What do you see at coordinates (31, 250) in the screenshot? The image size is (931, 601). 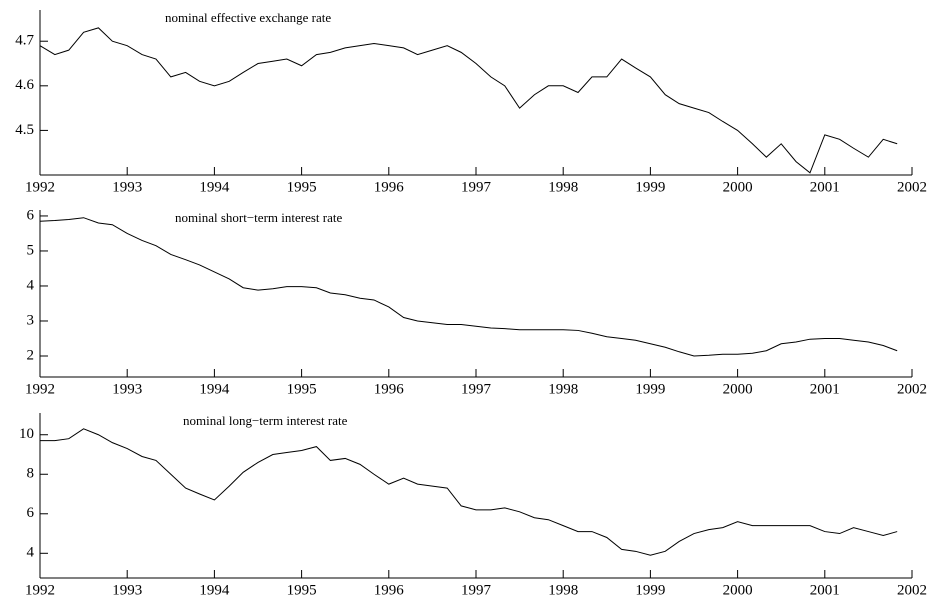 I see `y-tick-label: 5` at bounding box center [31, 250].